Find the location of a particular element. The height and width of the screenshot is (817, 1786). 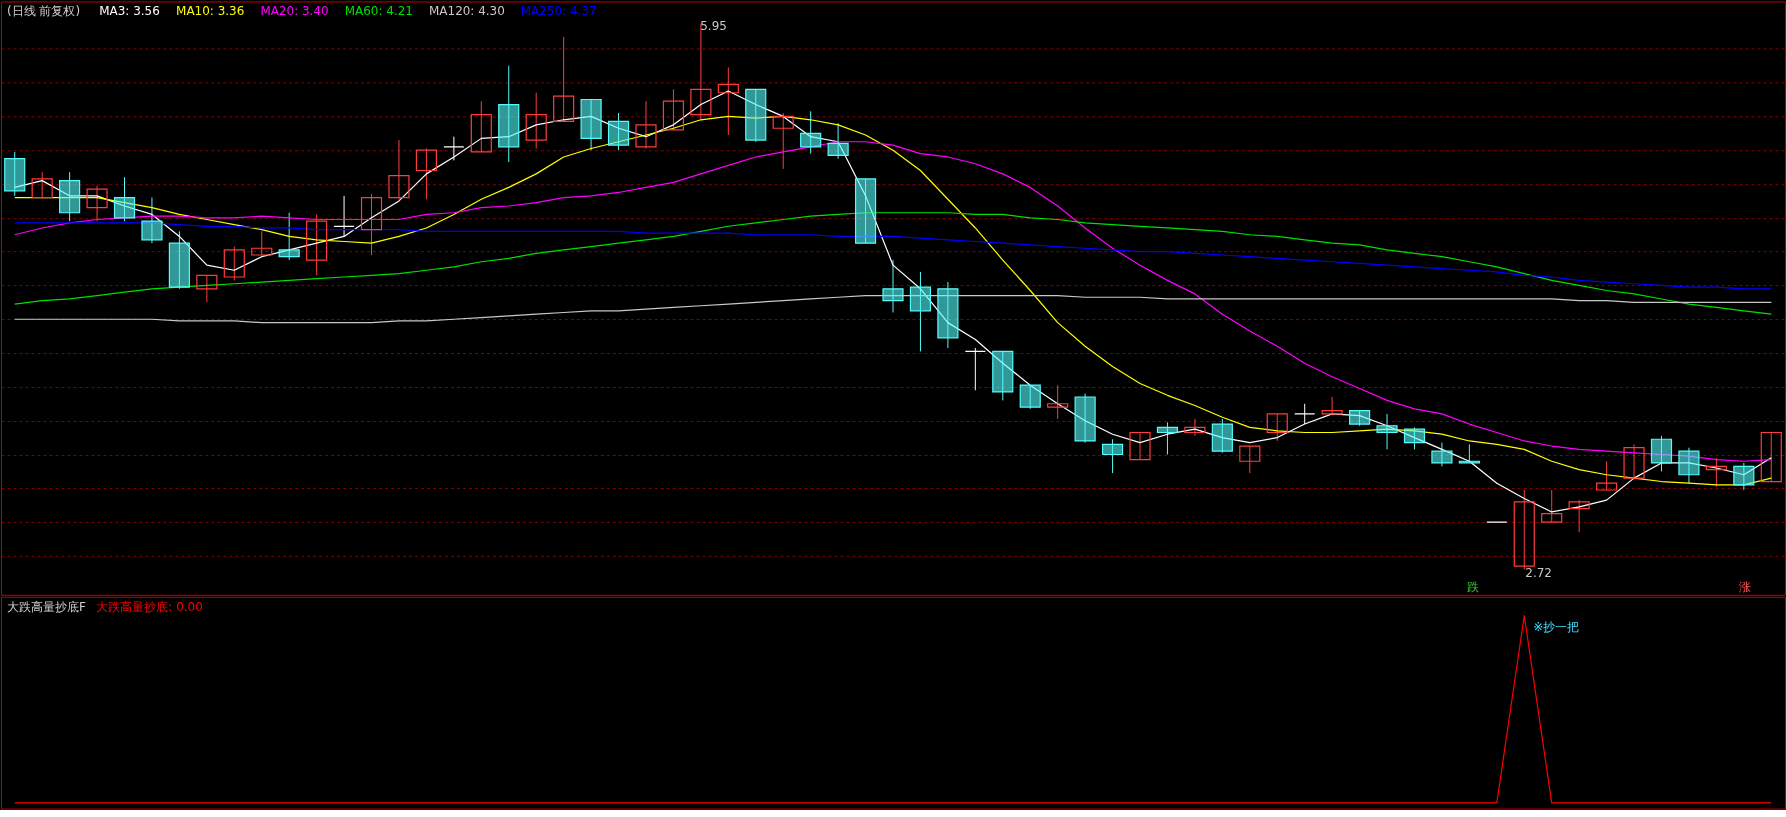

chart-title: (日线 前复权) is located at coordinates (43, 11).